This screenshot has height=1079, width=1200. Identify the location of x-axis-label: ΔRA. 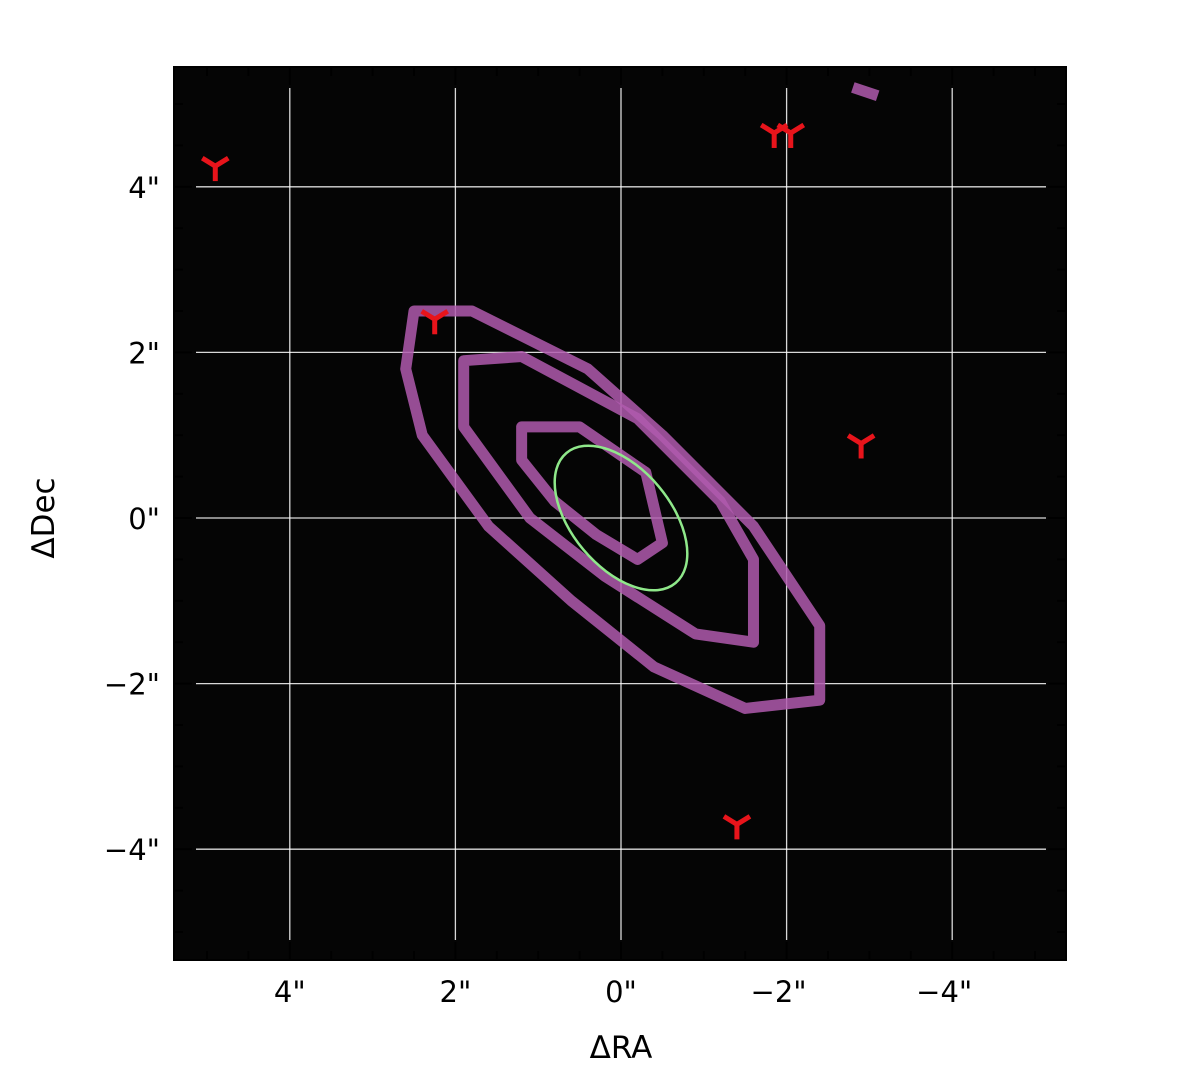
(621, 1048).